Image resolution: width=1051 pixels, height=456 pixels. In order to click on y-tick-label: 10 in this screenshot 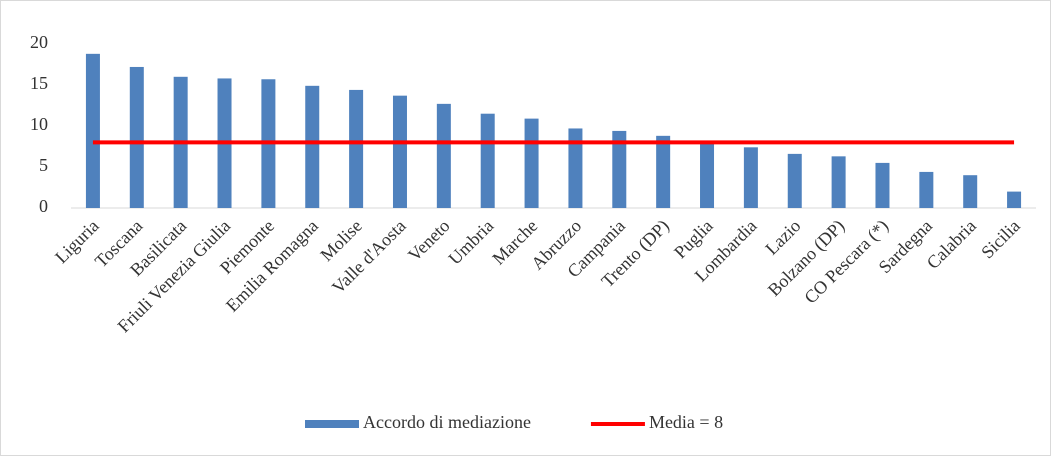, I will do `click(39, 124)`.